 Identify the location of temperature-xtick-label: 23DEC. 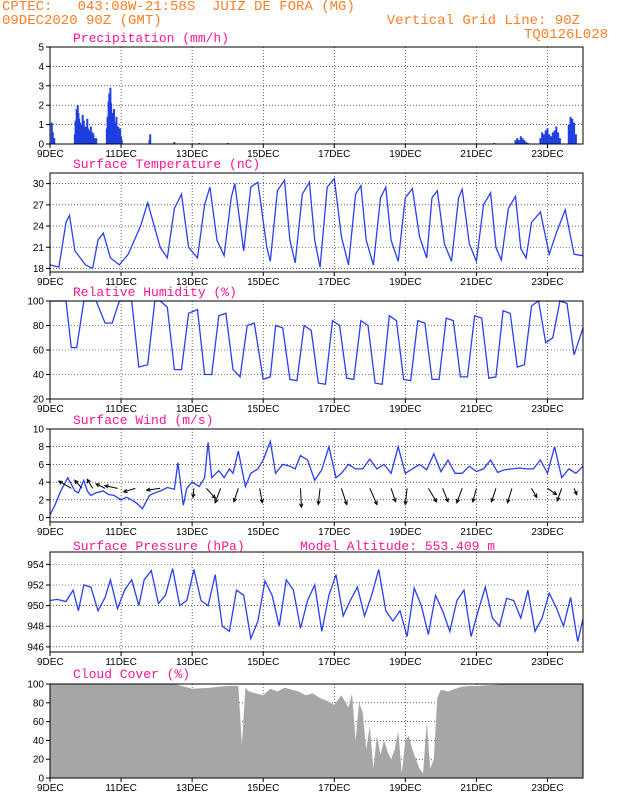
(547, 282).